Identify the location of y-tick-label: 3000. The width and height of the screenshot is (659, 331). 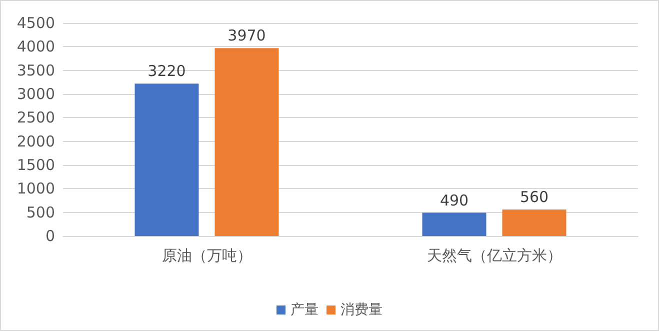
(35, 94).